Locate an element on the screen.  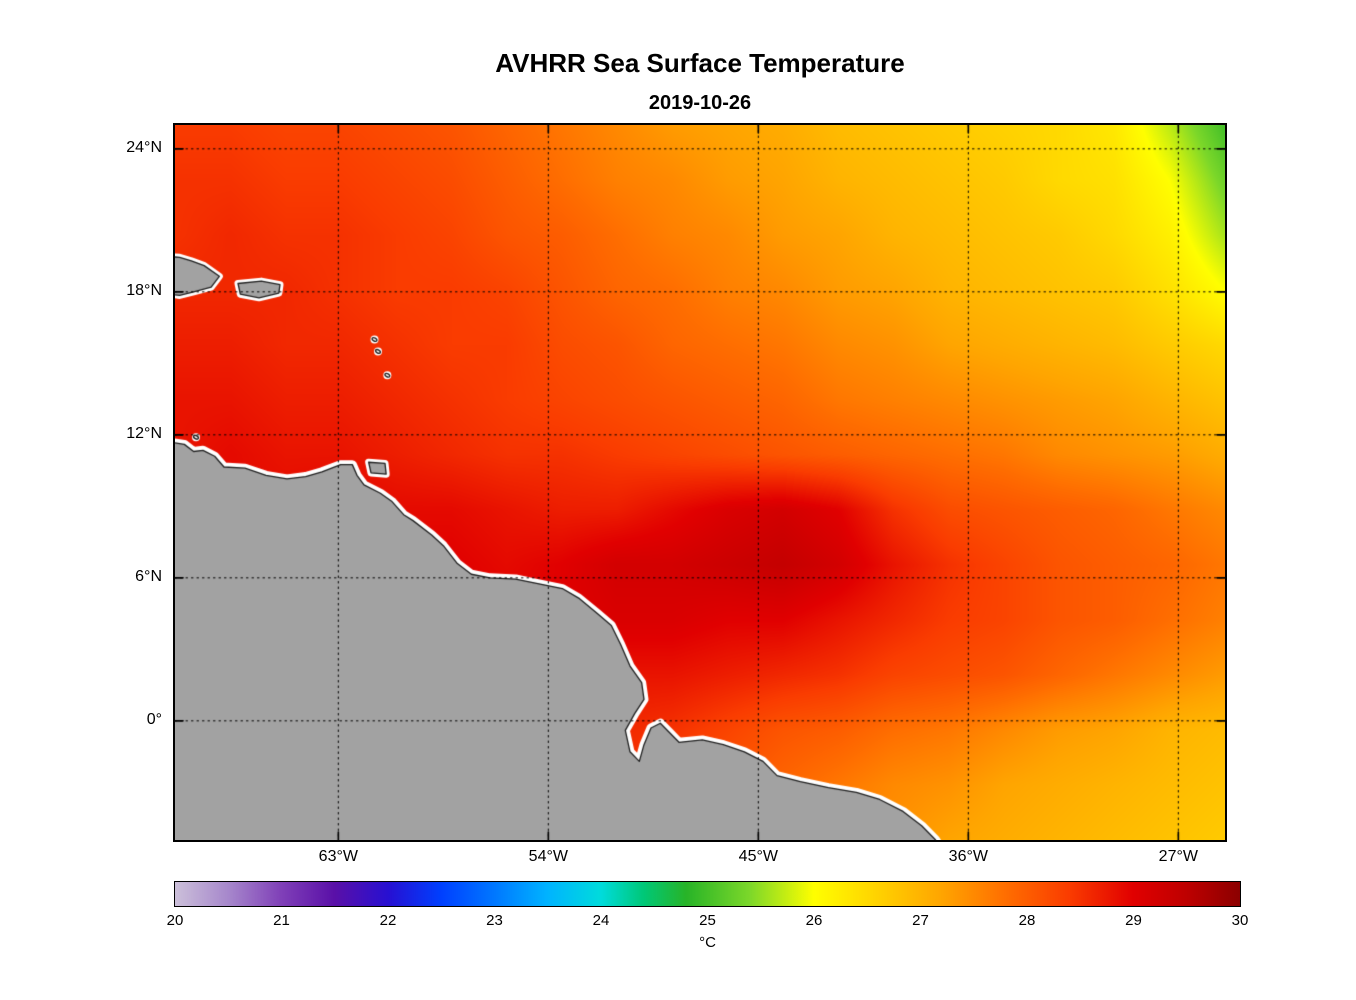
colorbar-gradient-canvas is located at coordinates (707, 894).